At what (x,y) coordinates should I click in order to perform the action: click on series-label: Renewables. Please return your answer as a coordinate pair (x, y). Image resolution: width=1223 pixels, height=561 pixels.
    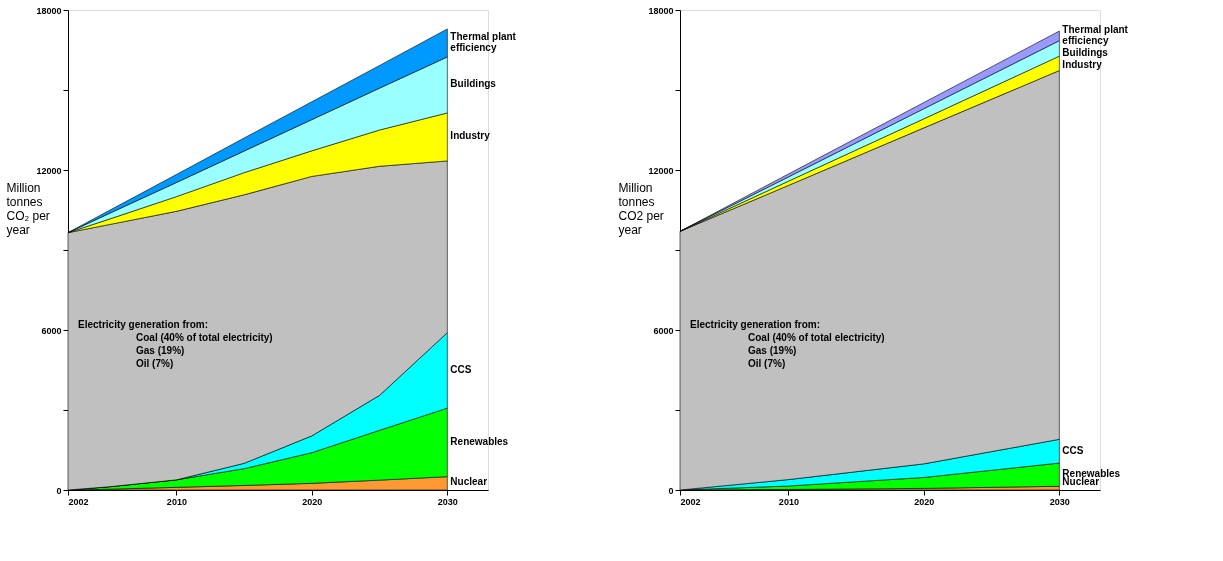
    Looking at the image, I should click on (479, 441).